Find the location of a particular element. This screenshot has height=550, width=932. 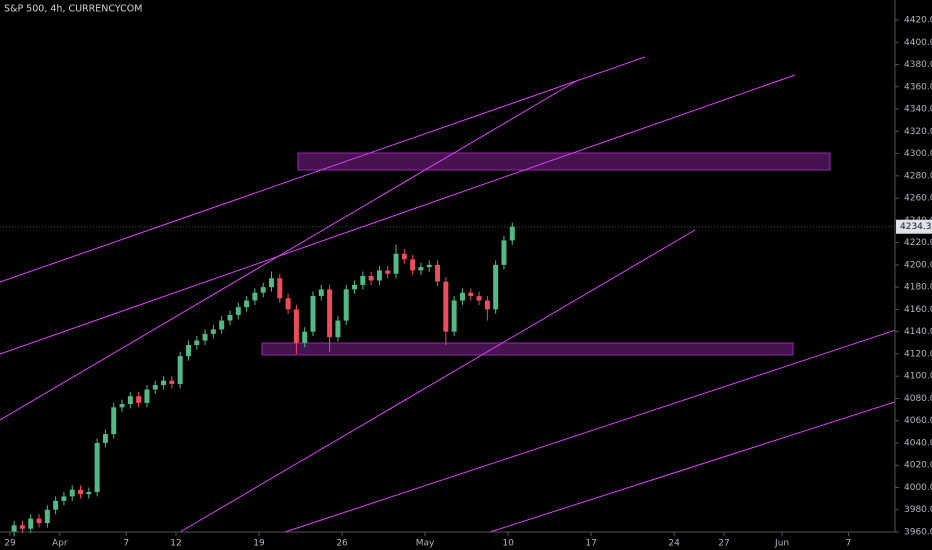

price-axis is located at coordinates (913, 275).